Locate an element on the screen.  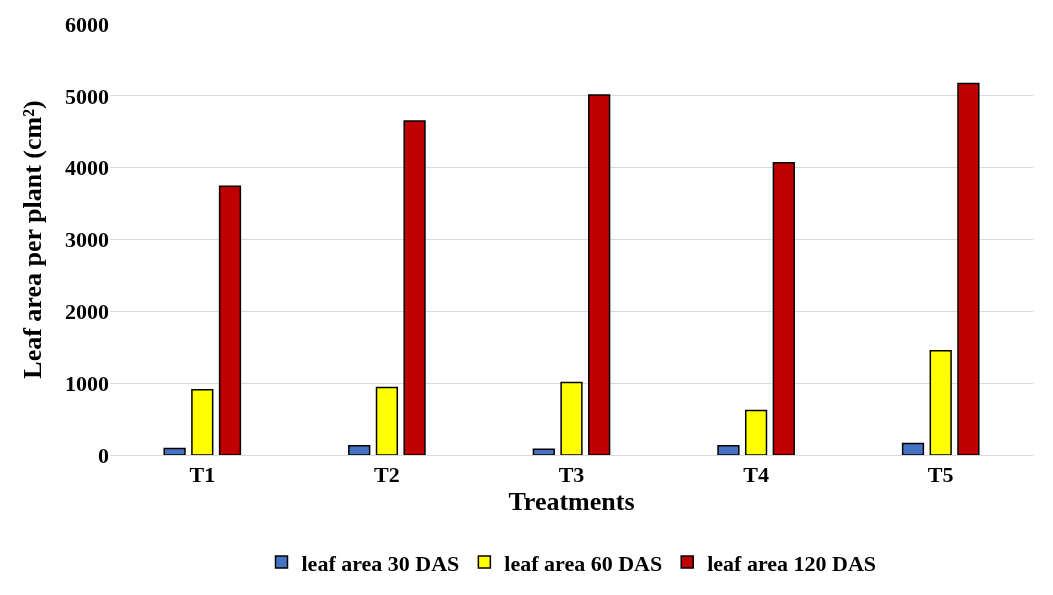
y-tick-label: 3000 is located at coordinates (87, 240).